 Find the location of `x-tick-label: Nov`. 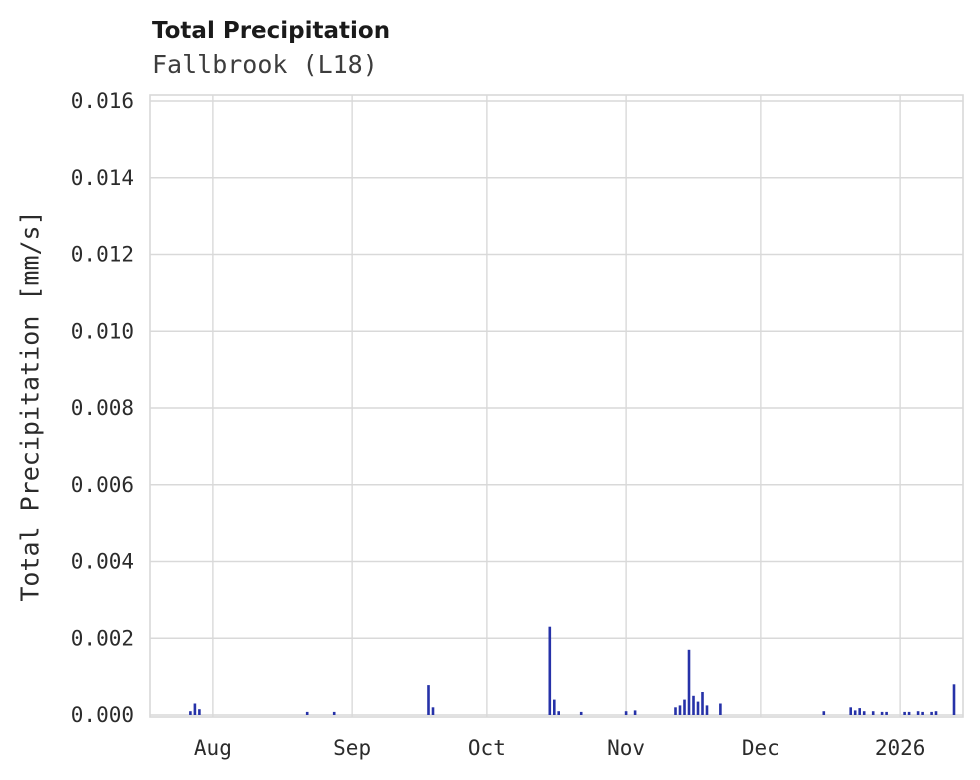

x-tick-label: Nov is located at coordinates (626, 748).